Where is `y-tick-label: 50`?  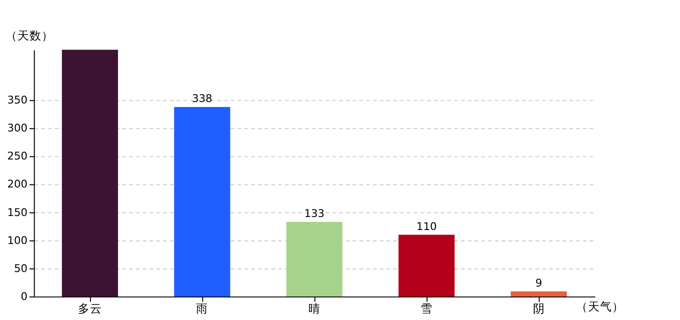 y-tick-label: 50 is located at coordinates (21, 268).